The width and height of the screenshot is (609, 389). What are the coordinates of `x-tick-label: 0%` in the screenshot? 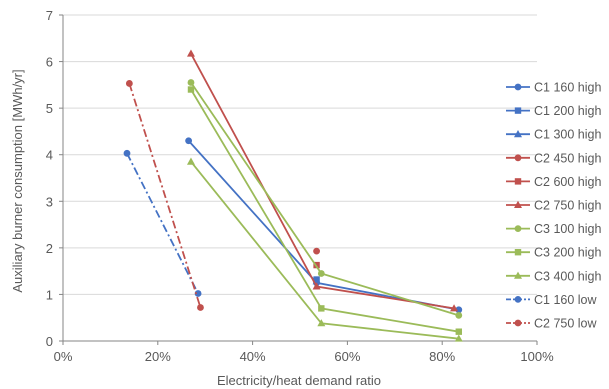 It's located at (63, 356).